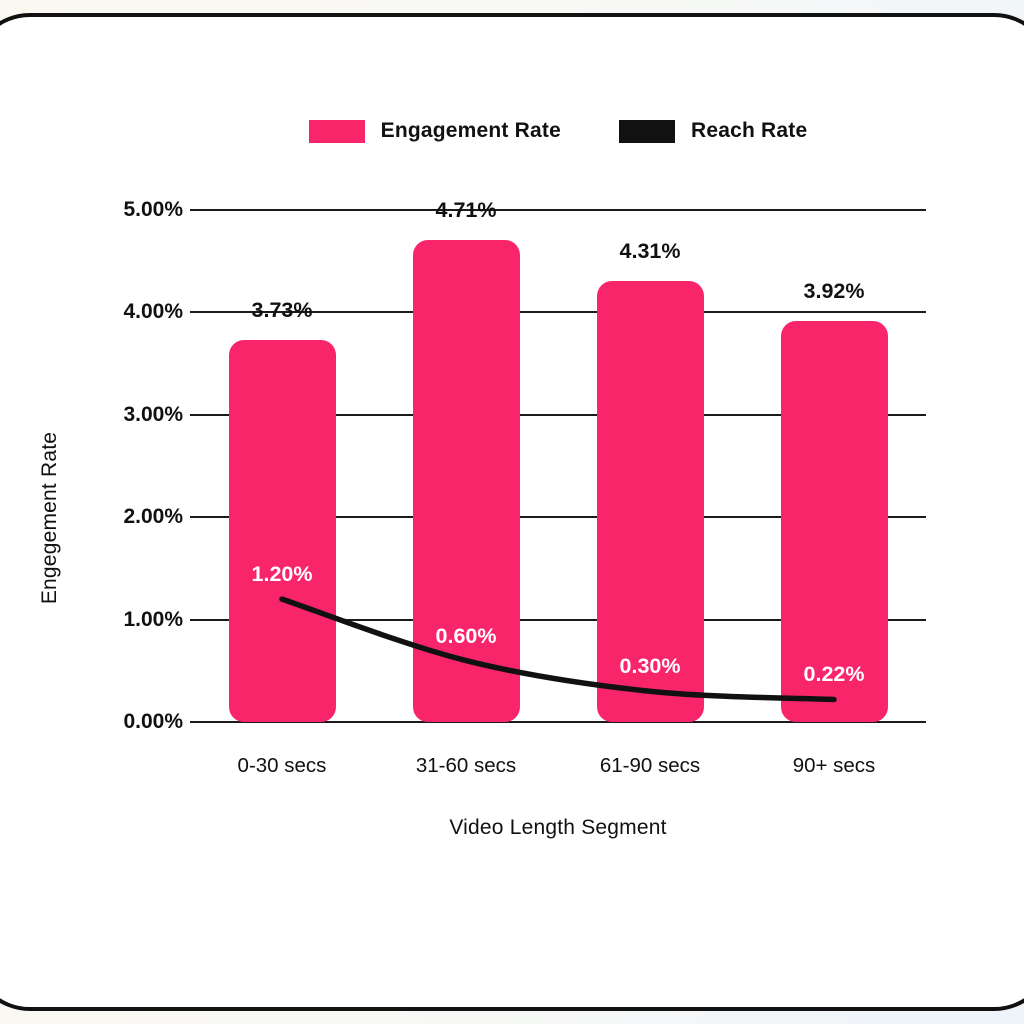 This screenshot has width=1024, height=1024. I want to click on reach-rate-swatch, so click(646, 131).